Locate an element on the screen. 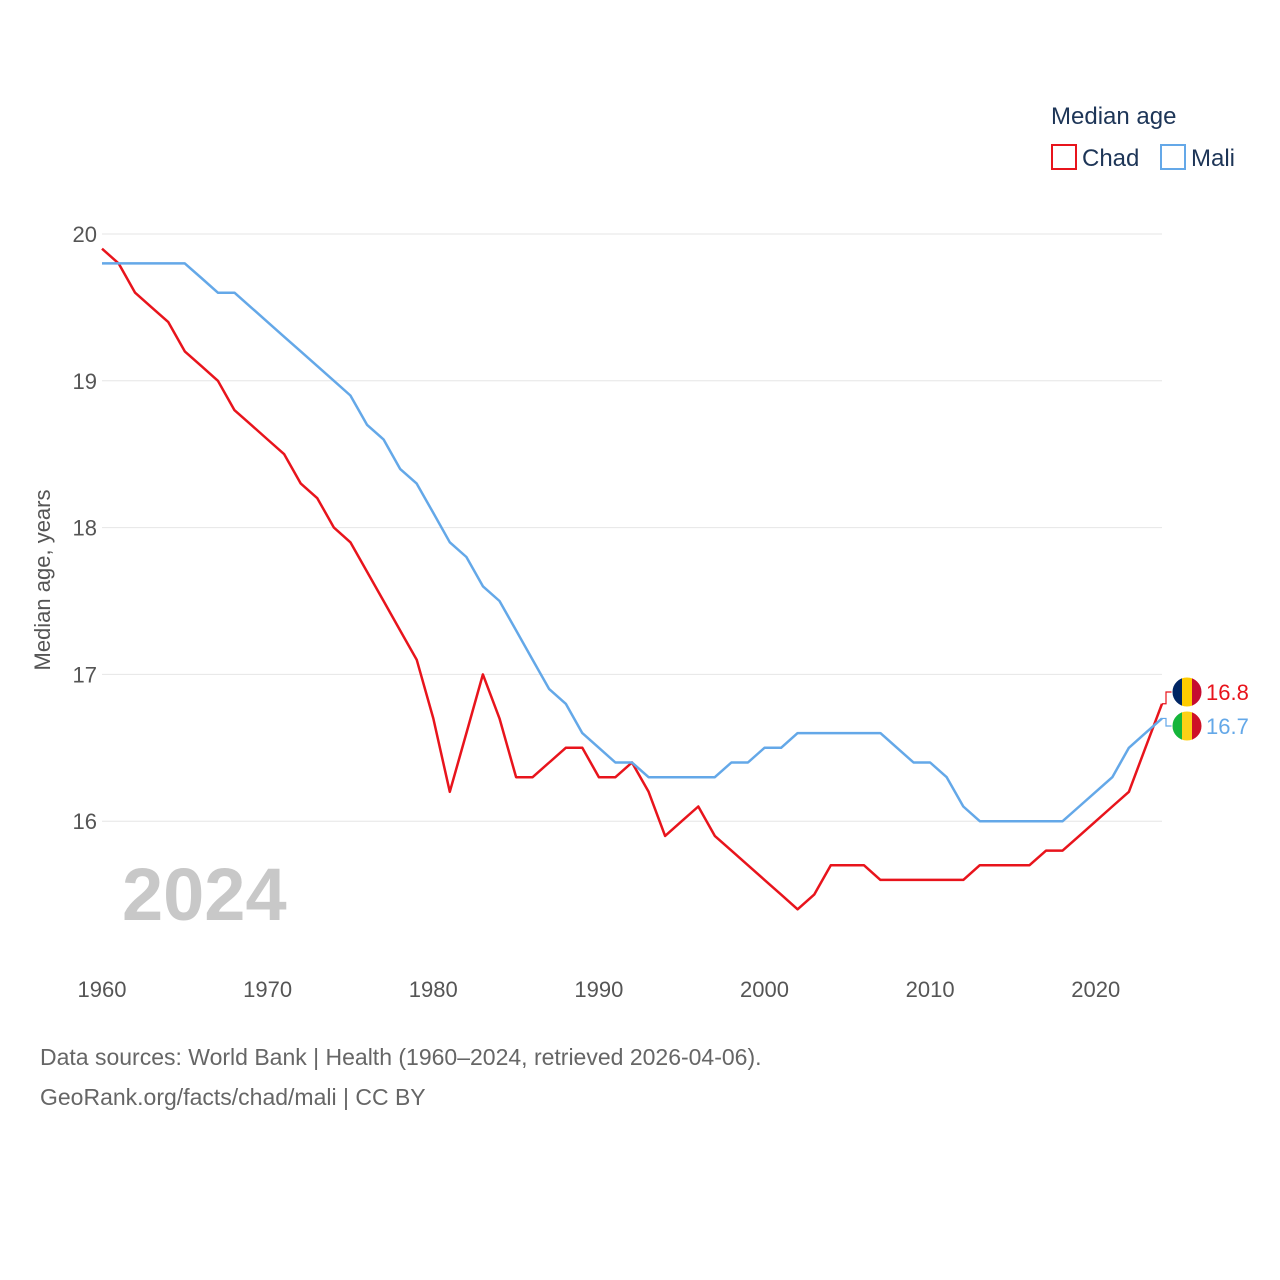 This screenshot has height=1280, width=1280. legend-label-chad: Chad is located at coordinates (1110, 158).